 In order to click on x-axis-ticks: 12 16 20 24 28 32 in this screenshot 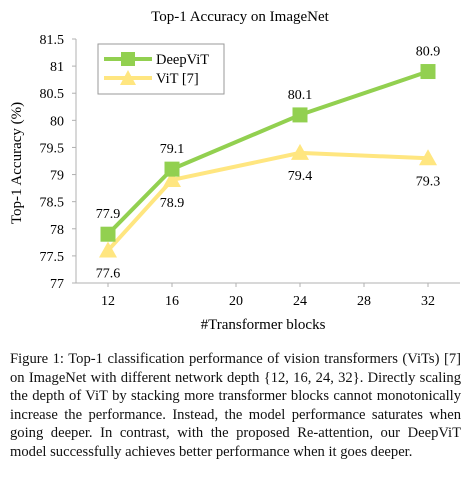, I will do `click(268, 296)`.